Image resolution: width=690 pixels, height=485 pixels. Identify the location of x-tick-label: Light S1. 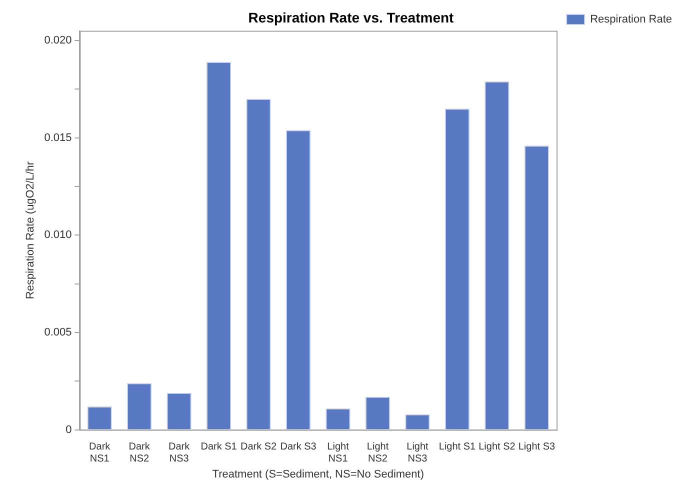
(457, 447).